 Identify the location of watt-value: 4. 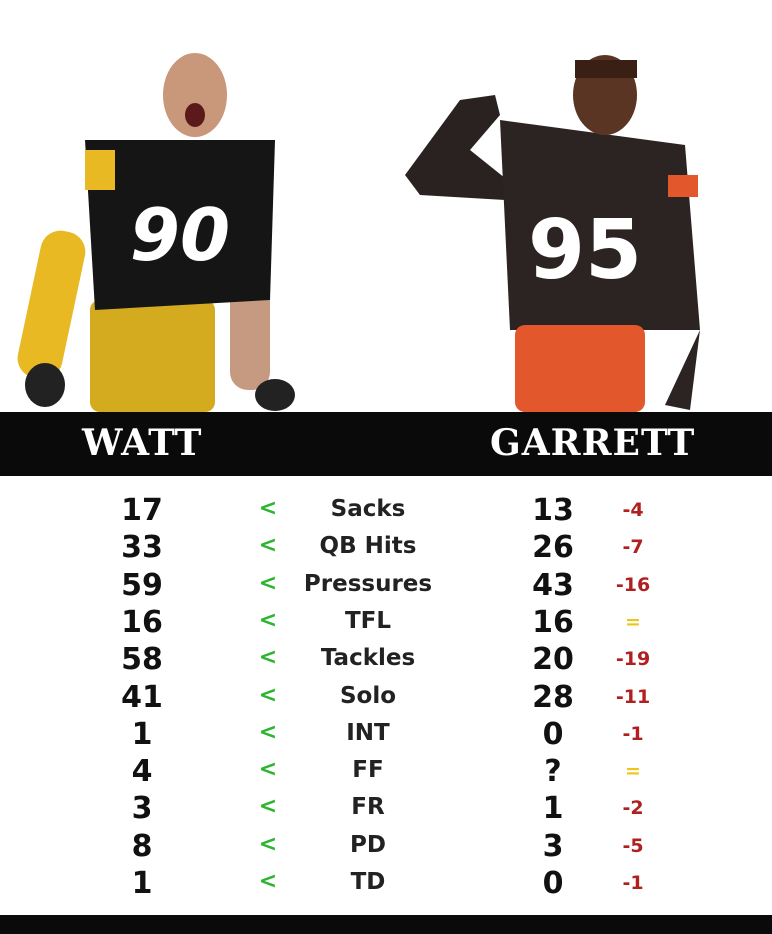
(142, 772).